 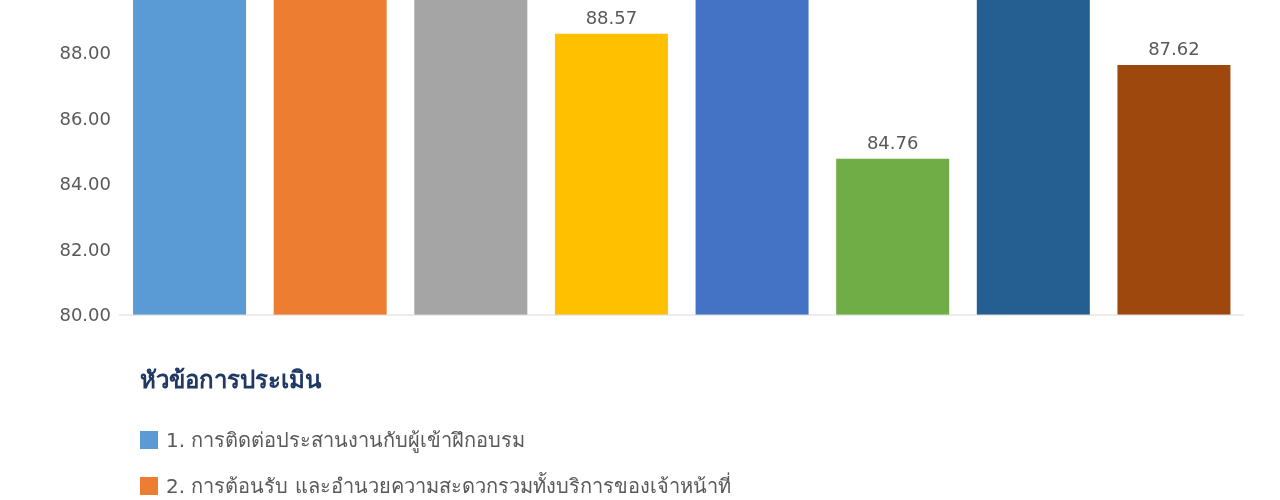 What do you see at coordinates (85, 118) in the screenshot?
I see `y-tick-label: 86.00` at bounding box center [85, 118].